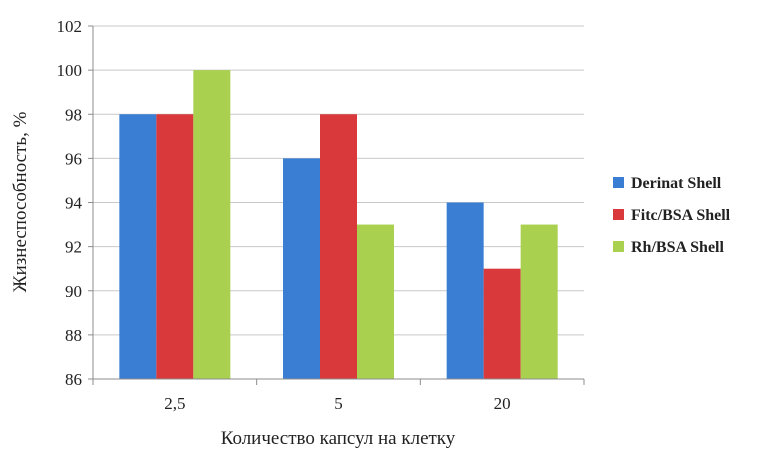 The width and height of the screenshot is (757, 458). Describe the element at coordinates (20, 201) in the screenshot. I see `y-axis-title: Жизнеспособность, %` at that location.